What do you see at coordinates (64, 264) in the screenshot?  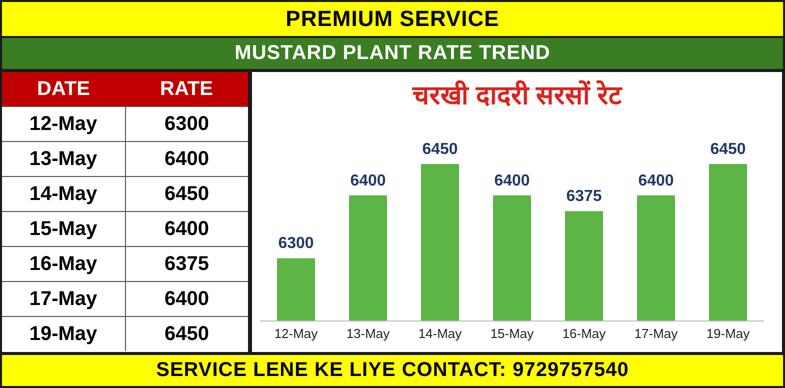 I see `category-label: 16-May` at bounding box center [64, 264].